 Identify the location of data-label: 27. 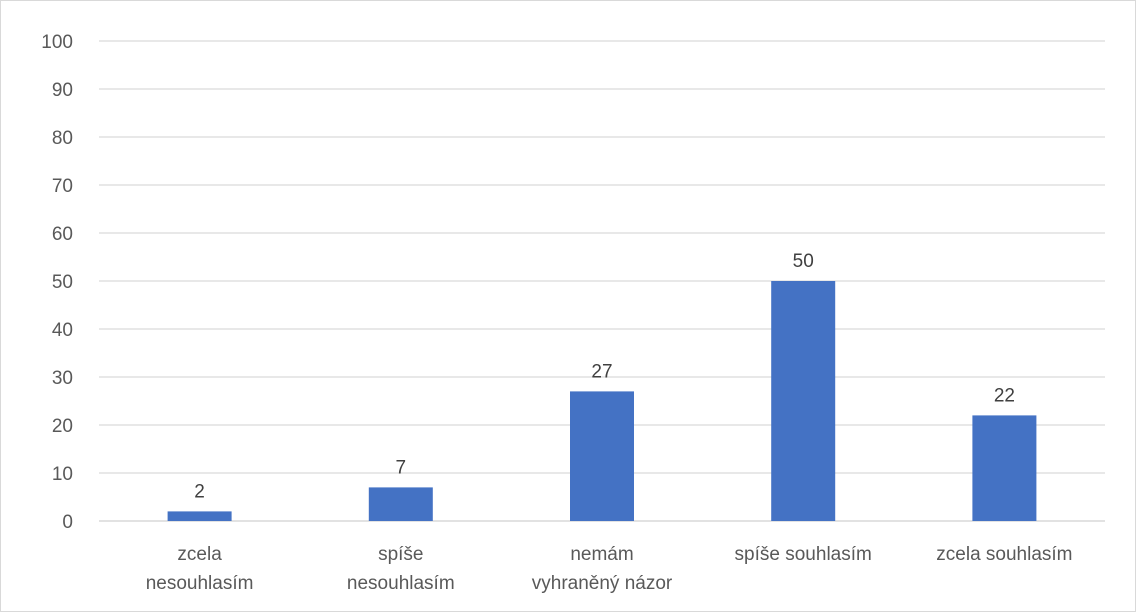
(601, 371).